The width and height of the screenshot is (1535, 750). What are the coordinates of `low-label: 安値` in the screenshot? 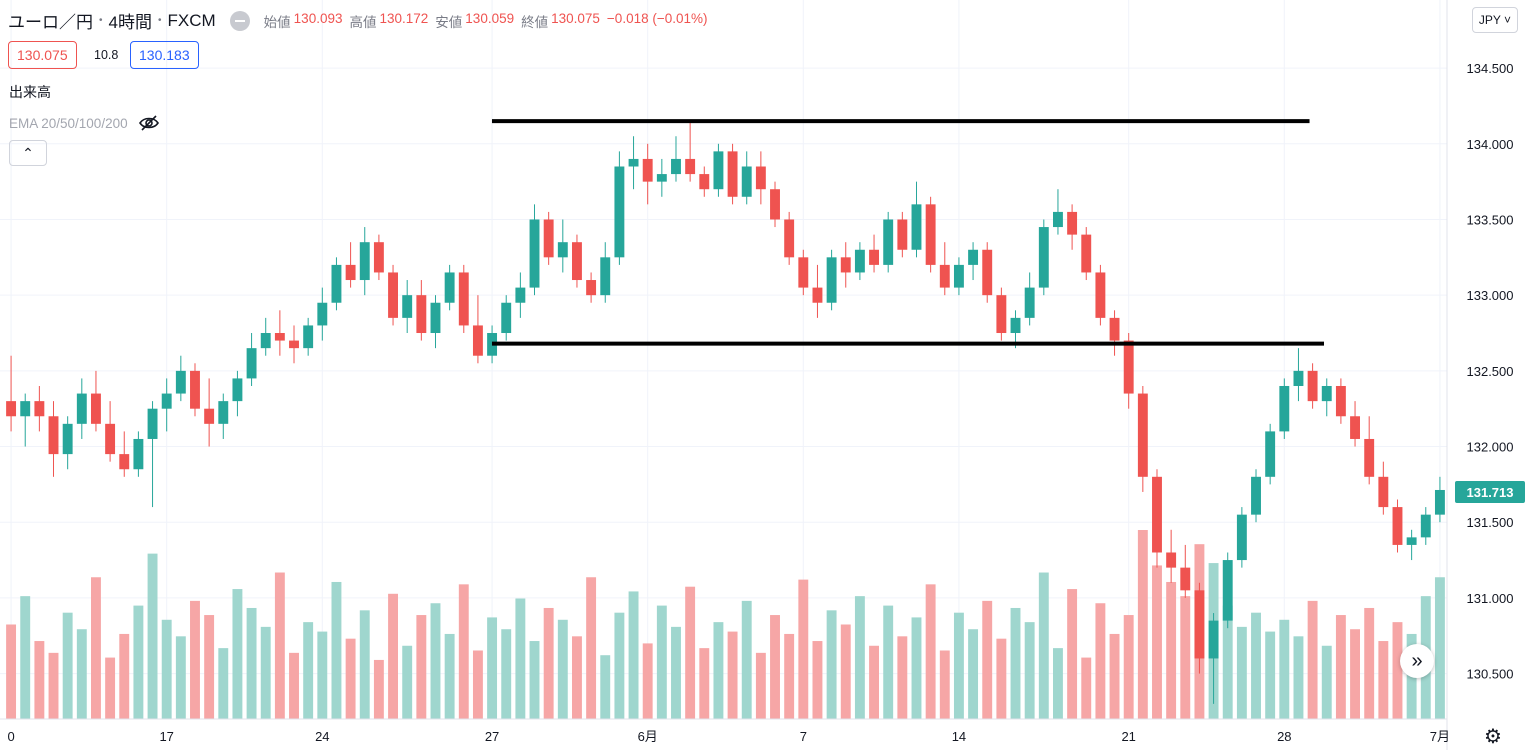 It's located at (449, 22).